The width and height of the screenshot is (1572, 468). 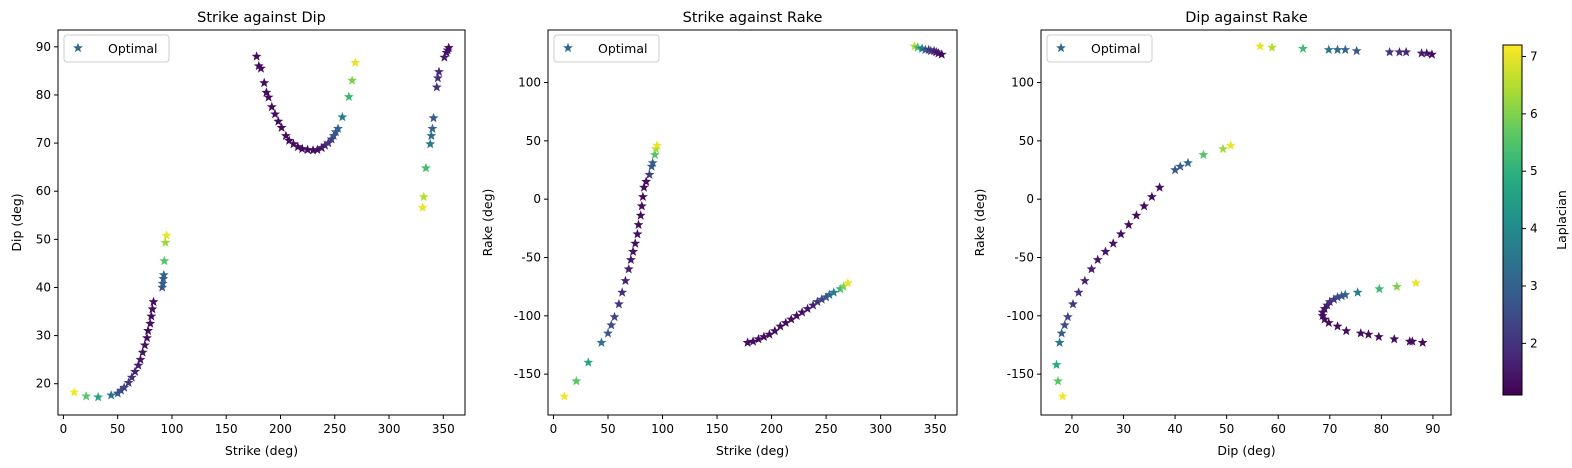 I want to click on y-tick-label: 30, so click(x=43, y=336).